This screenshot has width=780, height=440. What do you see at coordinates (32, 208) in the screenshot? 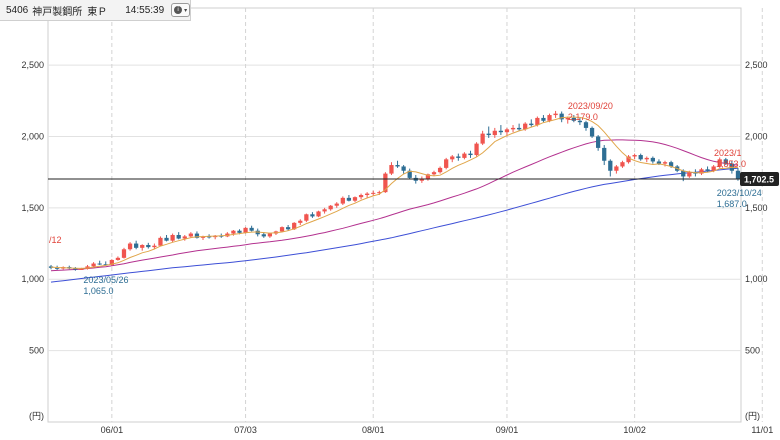
I see `y-tick-label-left: 1,500` at bounding box center [32, 208].